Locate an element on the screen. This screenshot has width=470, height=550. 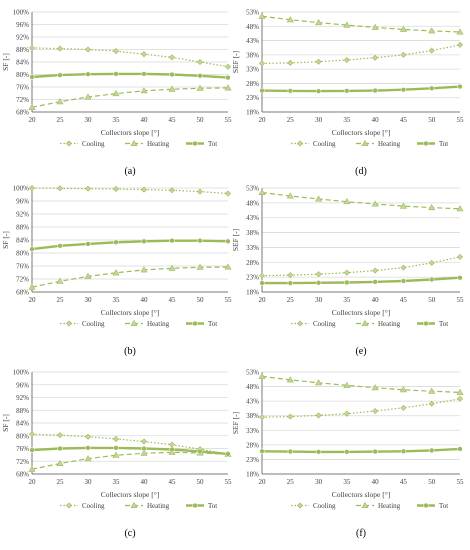
y-tick-label: 53% is located at coordinates (252, 373).